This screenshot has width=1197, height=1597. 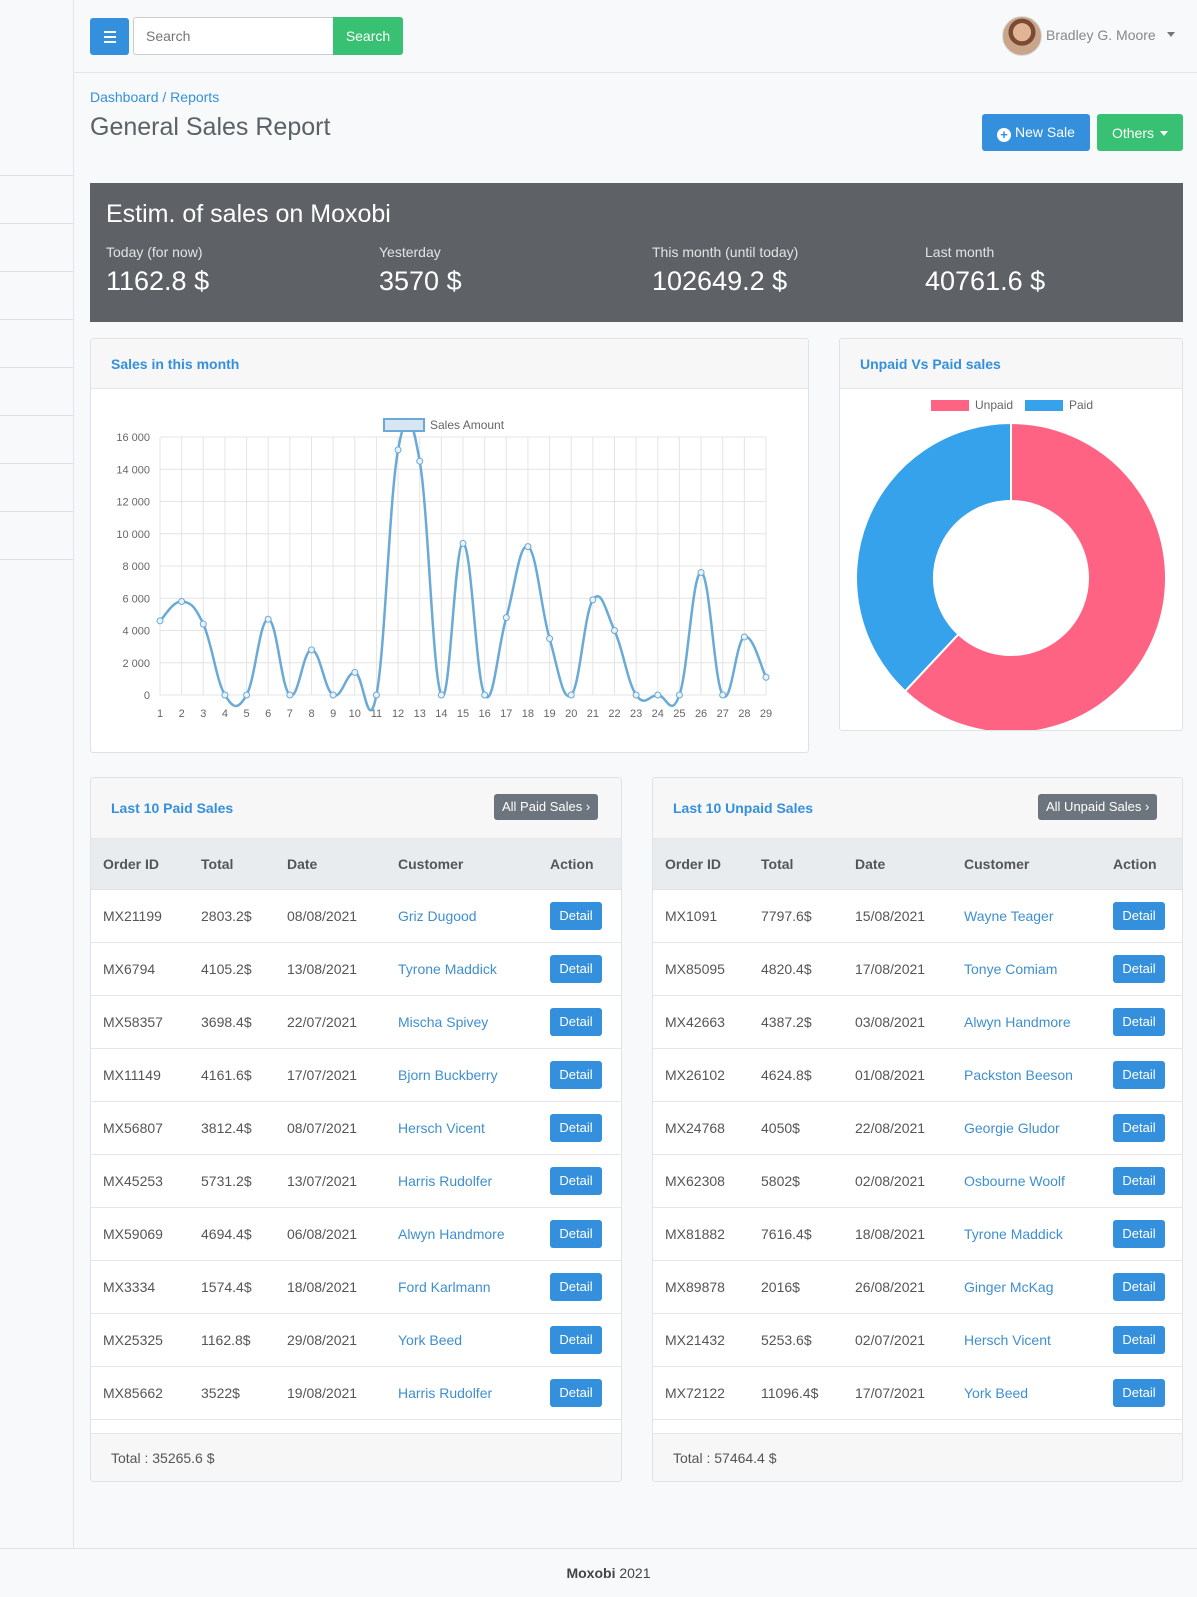 I want to click on order-id-cell: MX25325, so click(x=140, y=1340).